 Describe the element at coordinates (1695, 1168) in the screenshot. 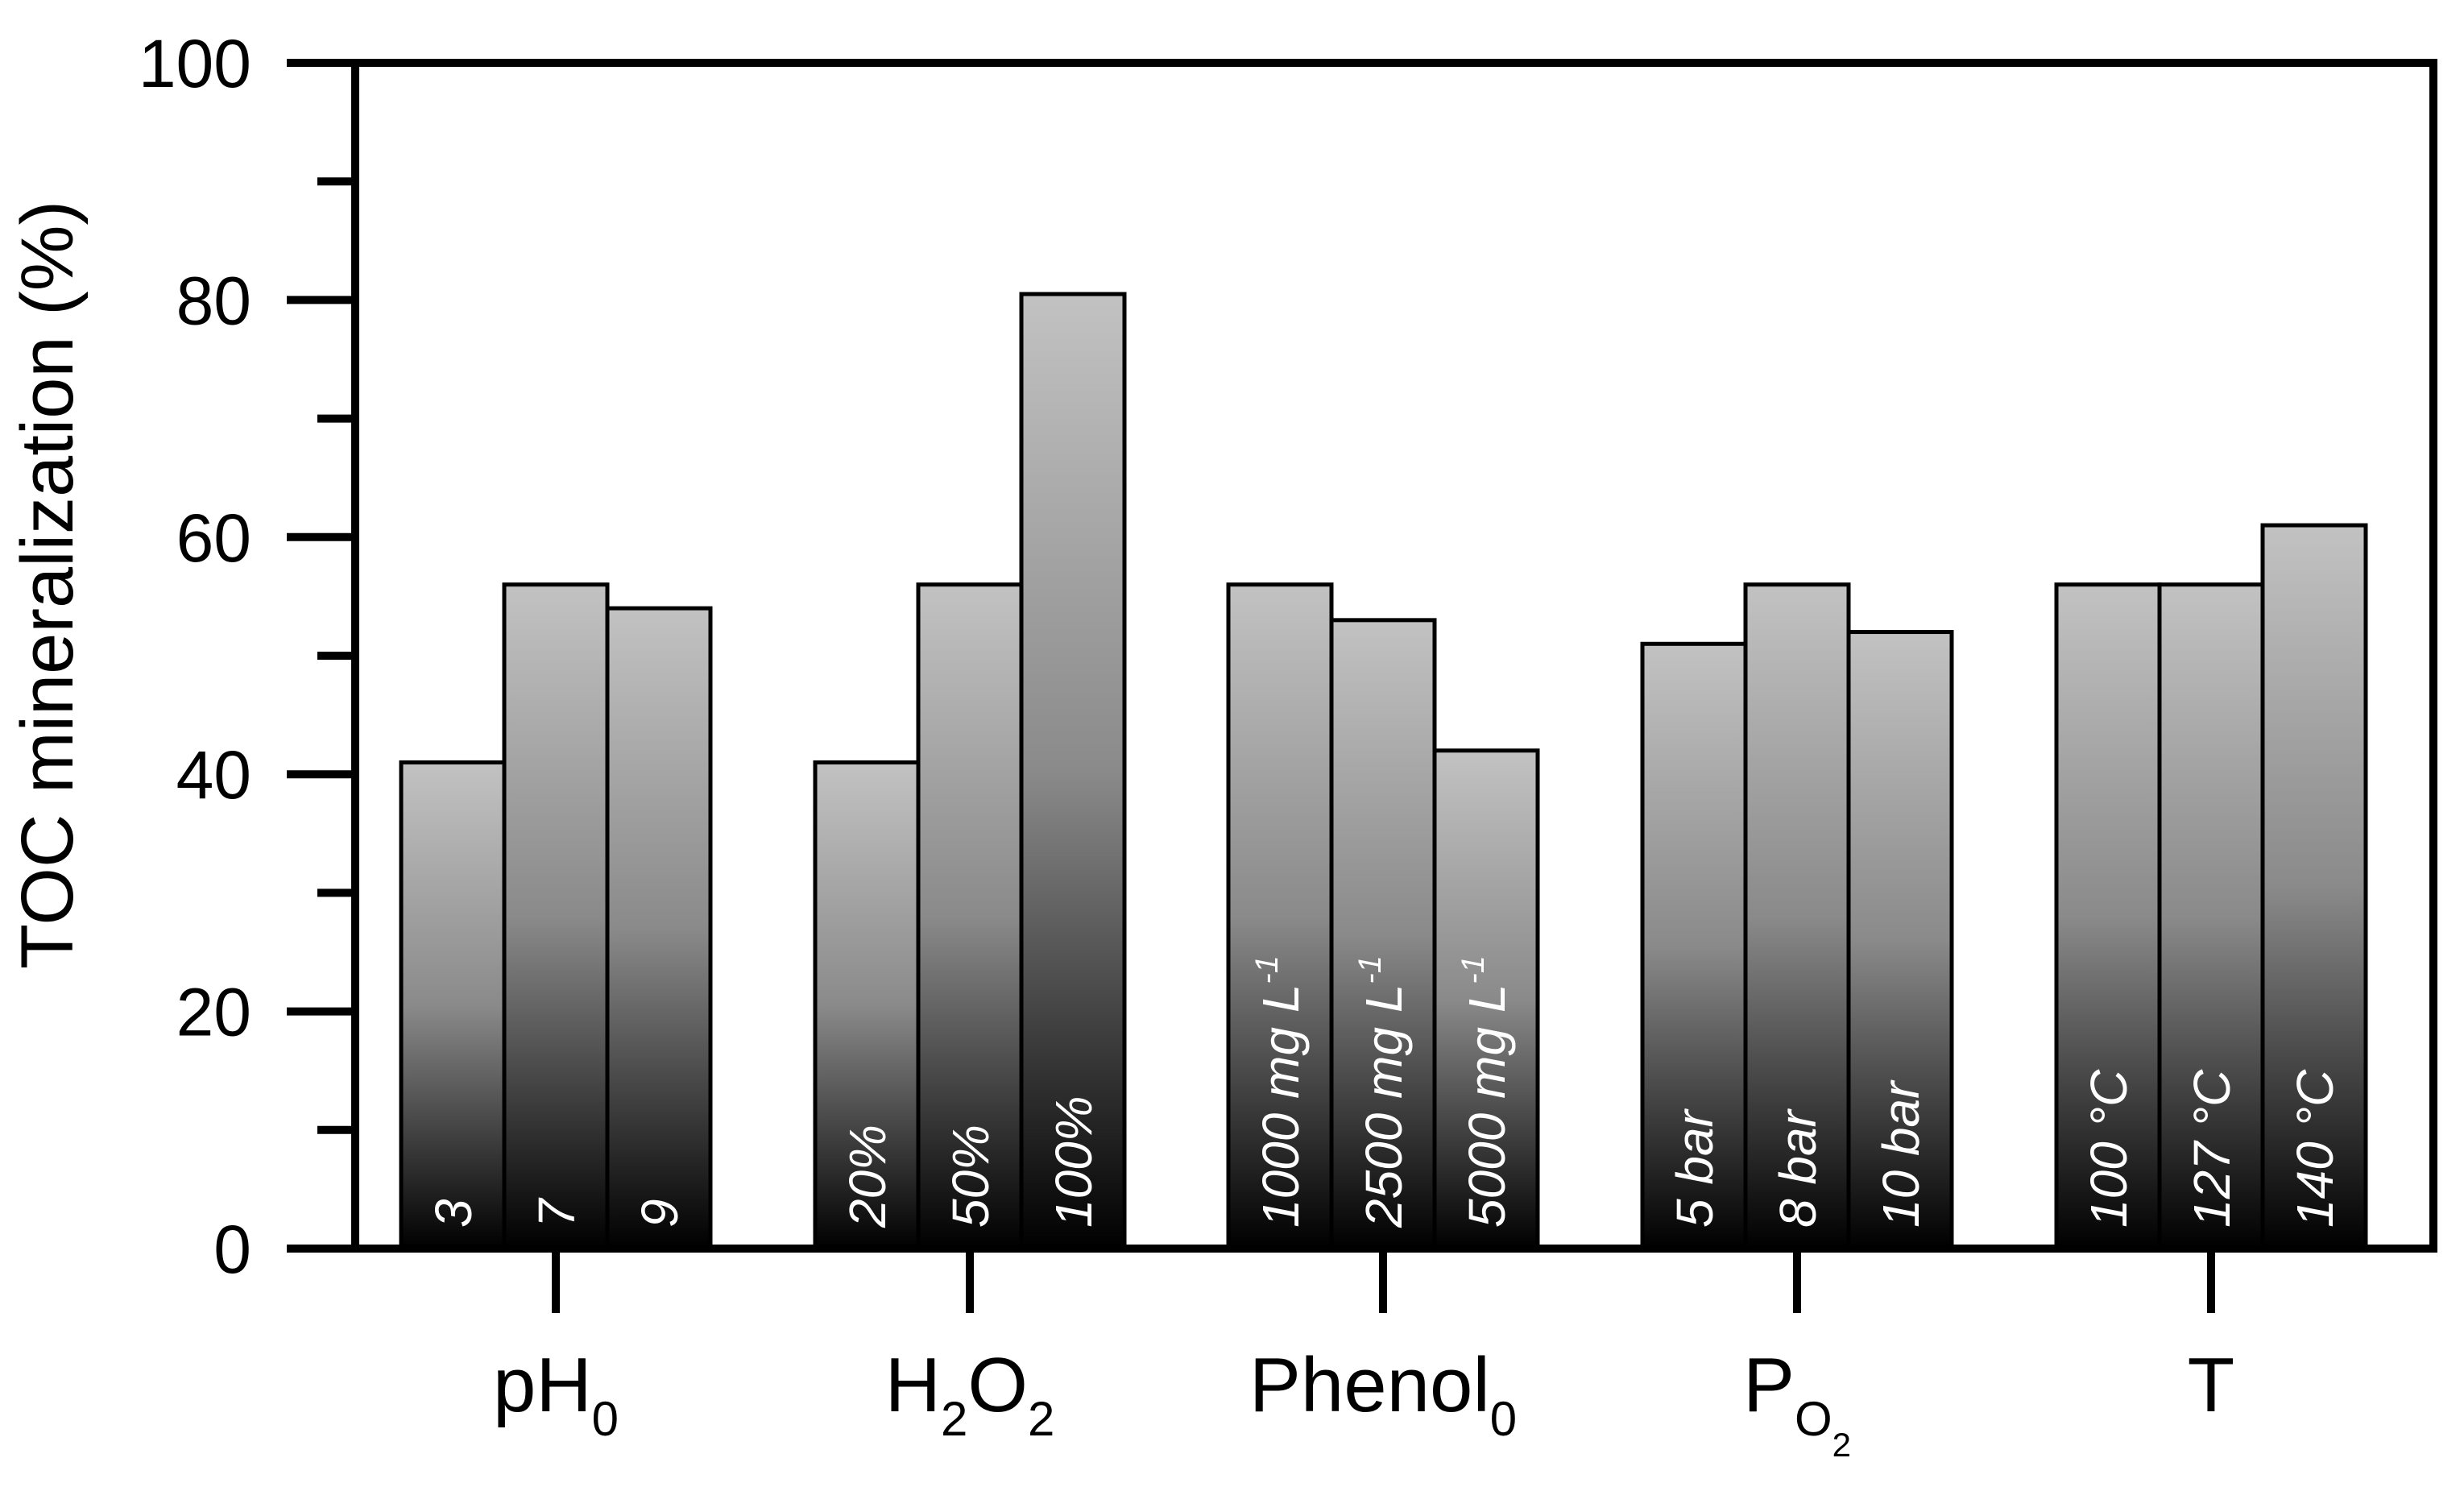

I see `bar-label: 5 bar` at that location.